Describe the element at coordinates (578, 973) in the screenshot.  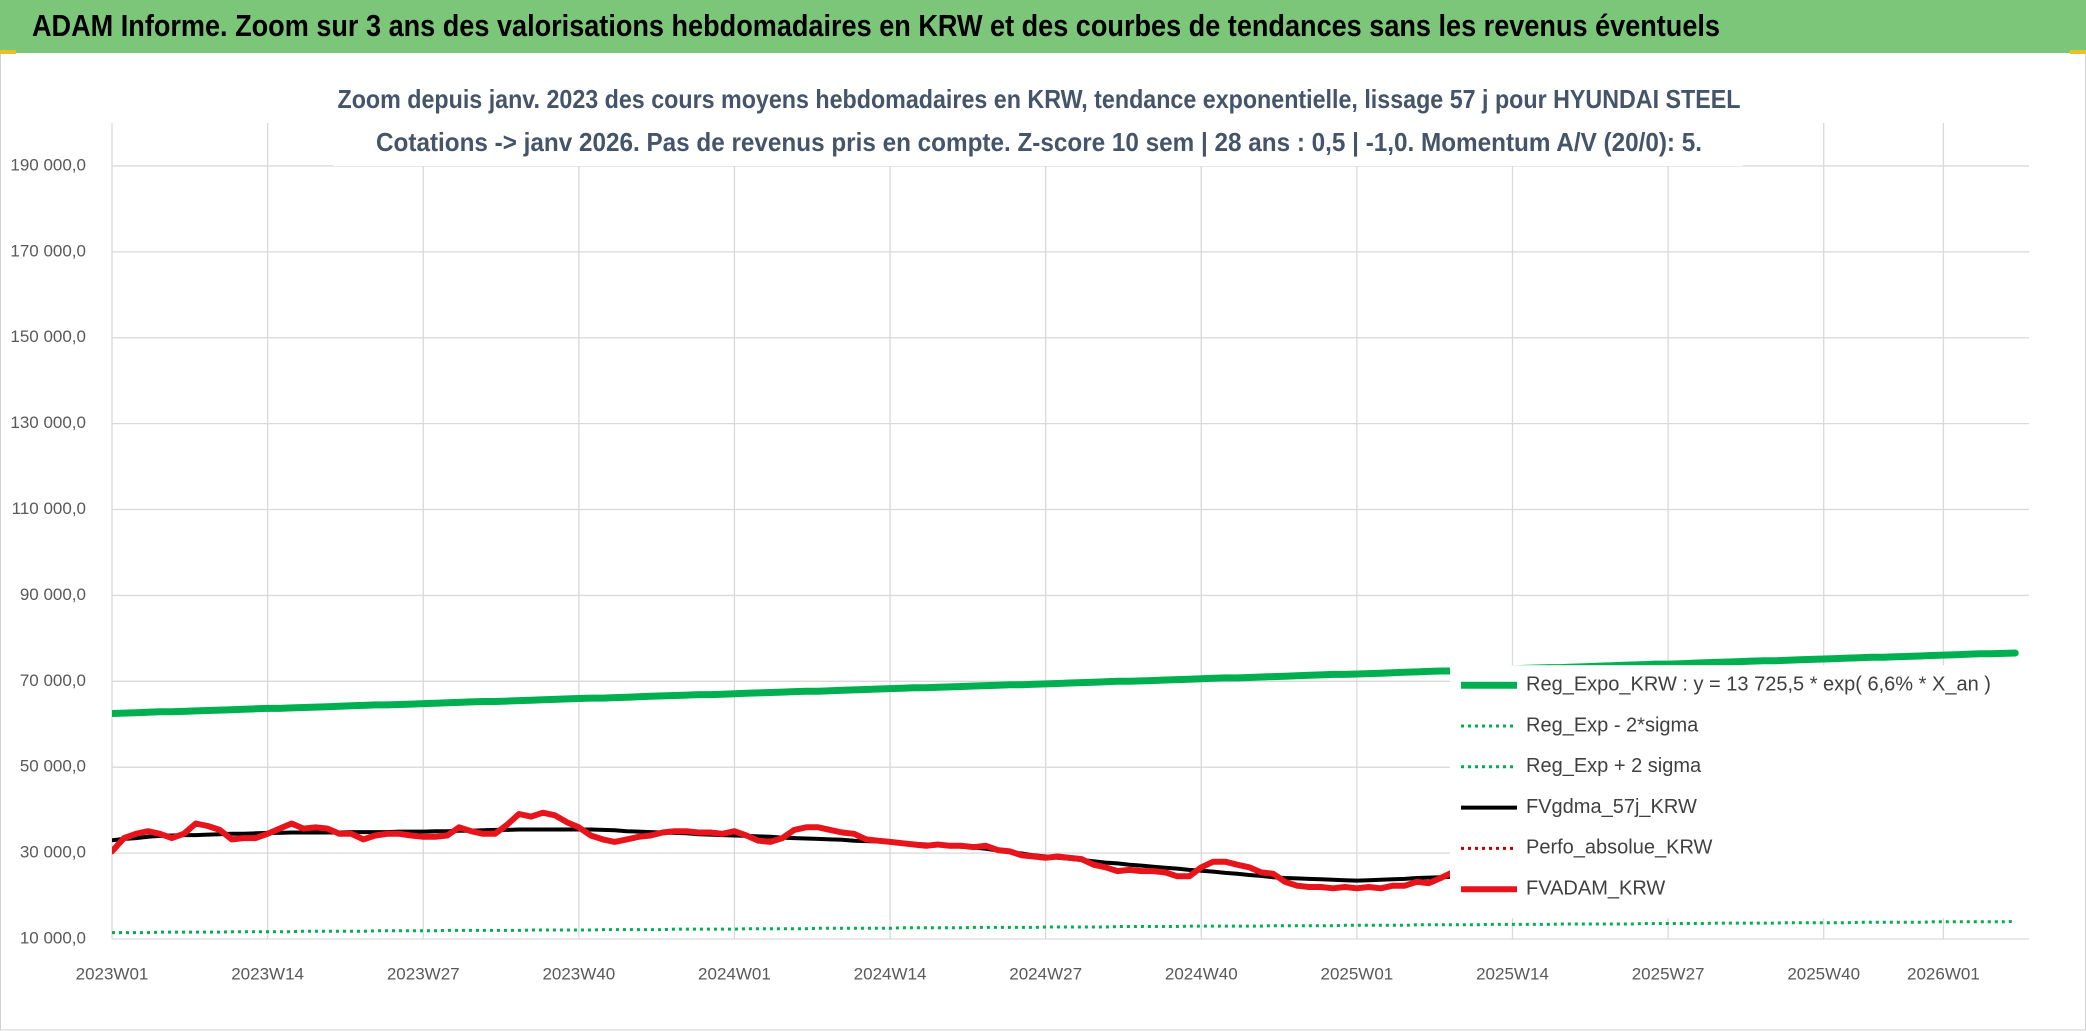
I see `x-tick-label: 2023W40` at that location.